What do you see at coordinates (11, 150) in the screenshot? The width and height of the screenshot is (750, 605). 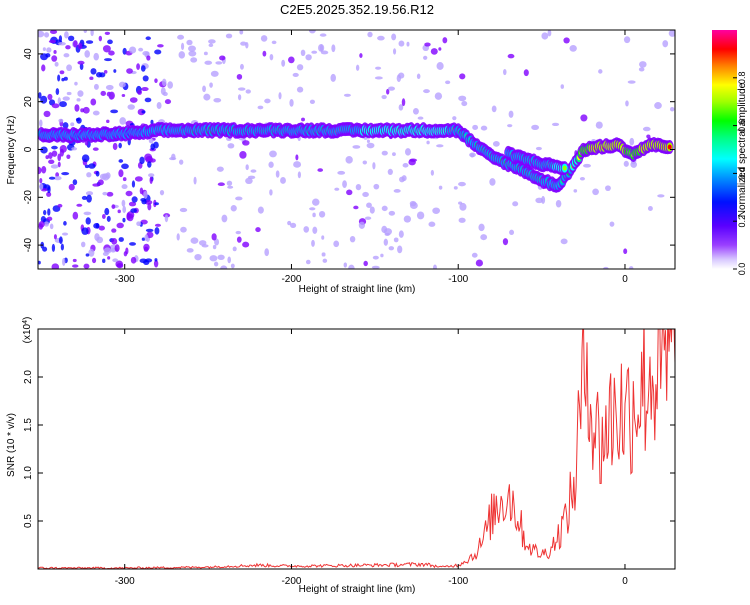 I see `spectrogram-ylabel: Frequency (Hz)` at bounding box center [11, 150].